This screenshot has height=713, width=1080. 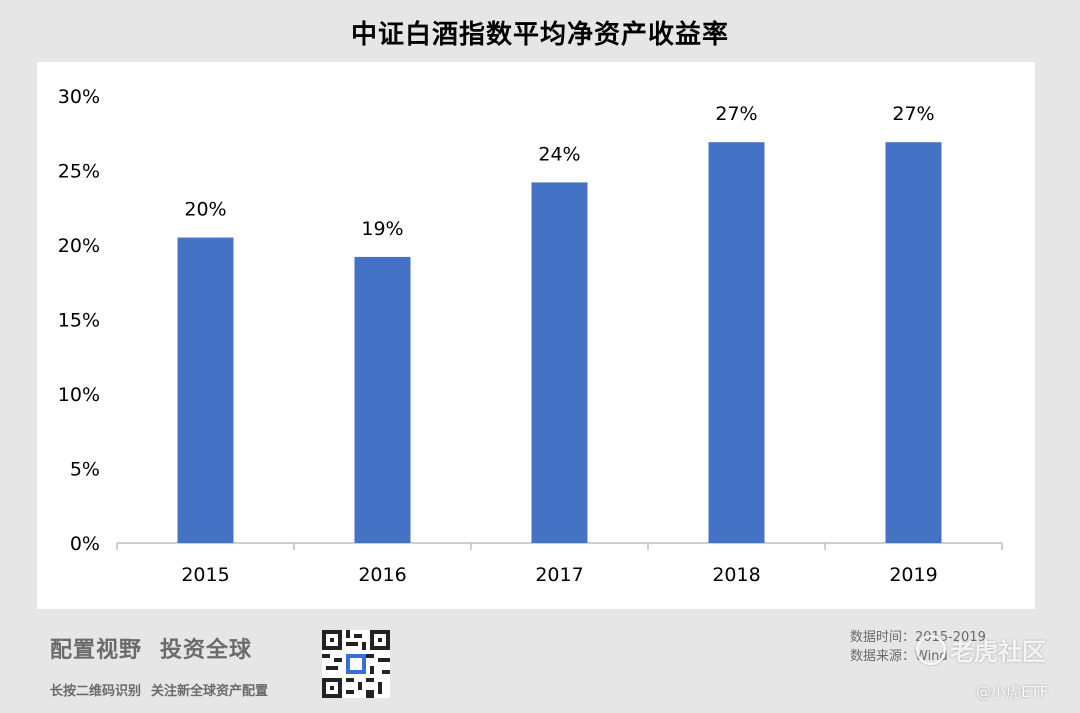 What do you see at coordinates (96, 650) in the screenshot?
I see `slogan-part-1: 配置视野` at bounding box center [96, 650].